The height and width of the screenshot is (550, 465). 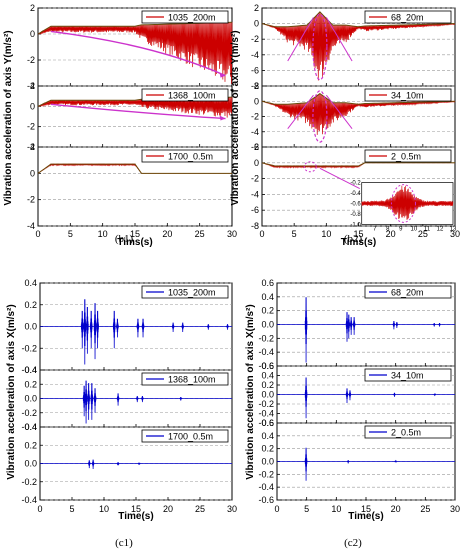 I want to click on panel-label: (c2), so click(x=353, y=543).